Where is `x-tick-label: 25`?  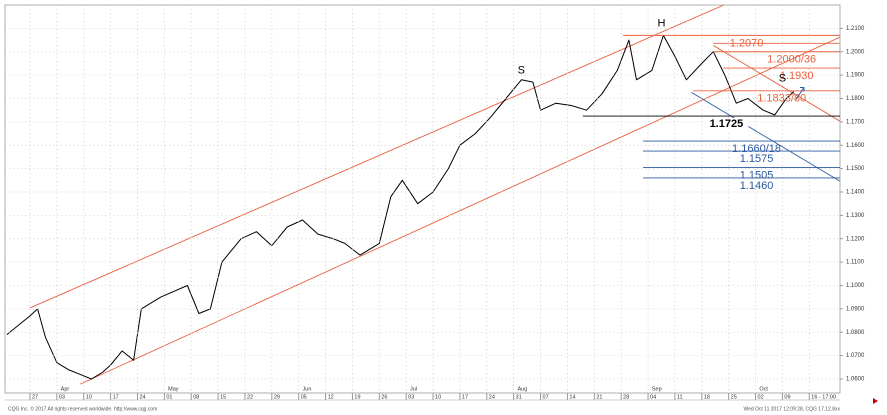 x-tick-label: 25 is located at coordinates (734, 397).